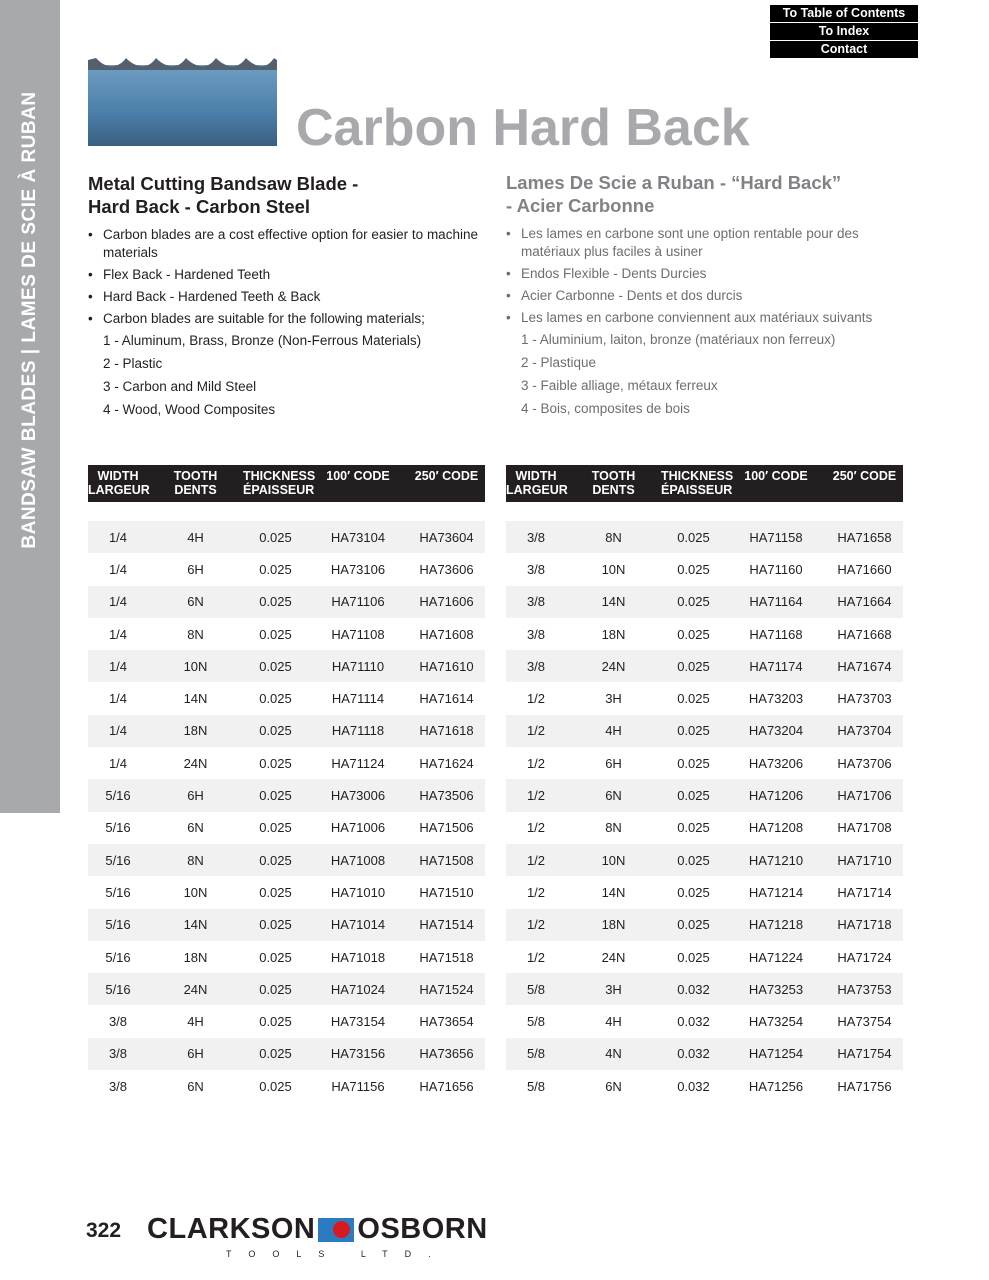 This screenshot has height=1280, width=989. What do you see at coordinates (613, 892) in the screenshot?
I see `table-cell: 14N` at bounding box center [613, 892].